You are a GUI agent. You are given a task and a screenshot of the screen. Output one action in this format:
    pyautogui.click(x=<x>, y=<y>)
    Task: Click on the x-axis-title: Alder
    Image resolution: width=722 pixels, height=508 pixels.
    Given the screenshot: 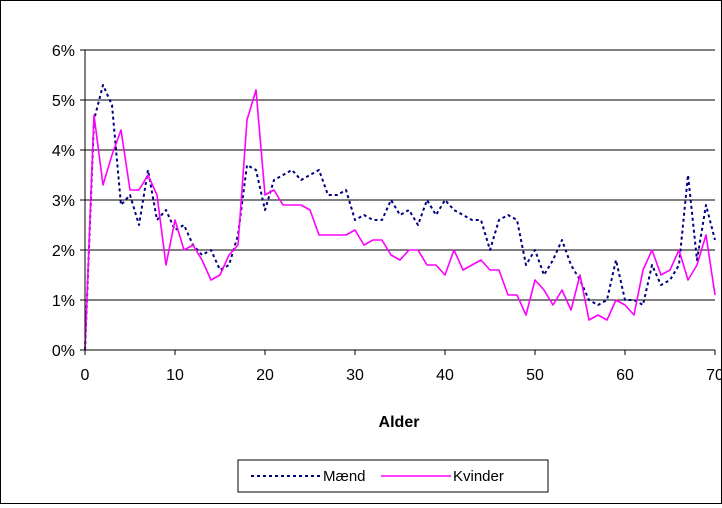 What is the action you would take?
    pyautogui.click(x=399, y=422)
    